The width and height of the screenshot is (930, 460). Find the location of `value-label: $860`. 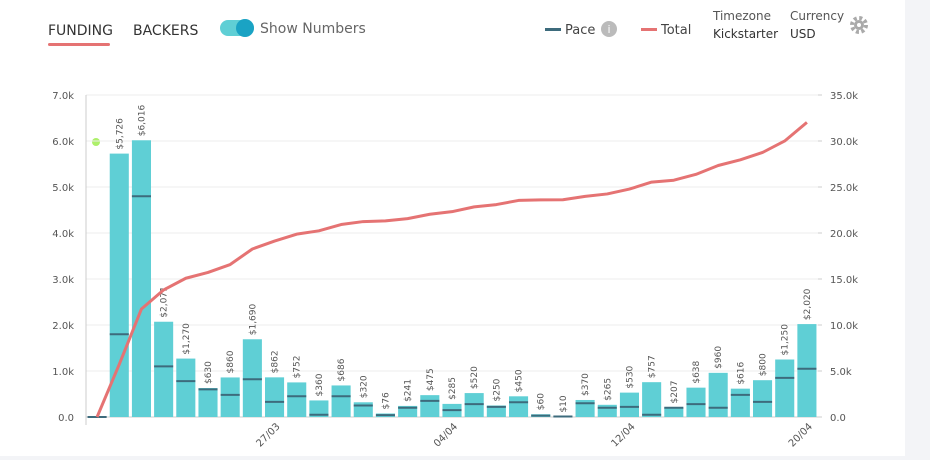

value-label: $860 is located at coordinates (231, 361).